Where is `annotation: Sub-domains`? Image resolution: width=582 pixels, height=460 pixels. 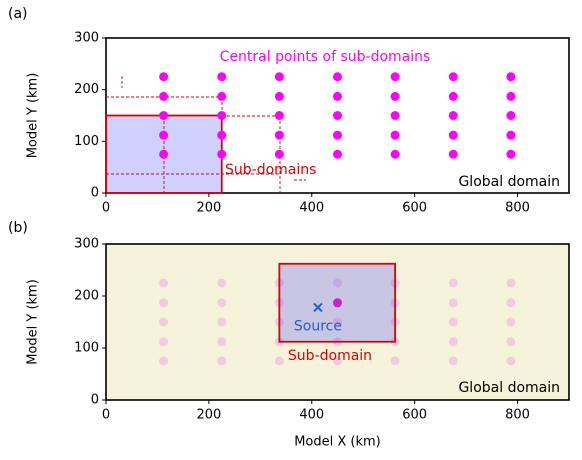
annotation: Sub-domains is located at coordinates (270, 170).